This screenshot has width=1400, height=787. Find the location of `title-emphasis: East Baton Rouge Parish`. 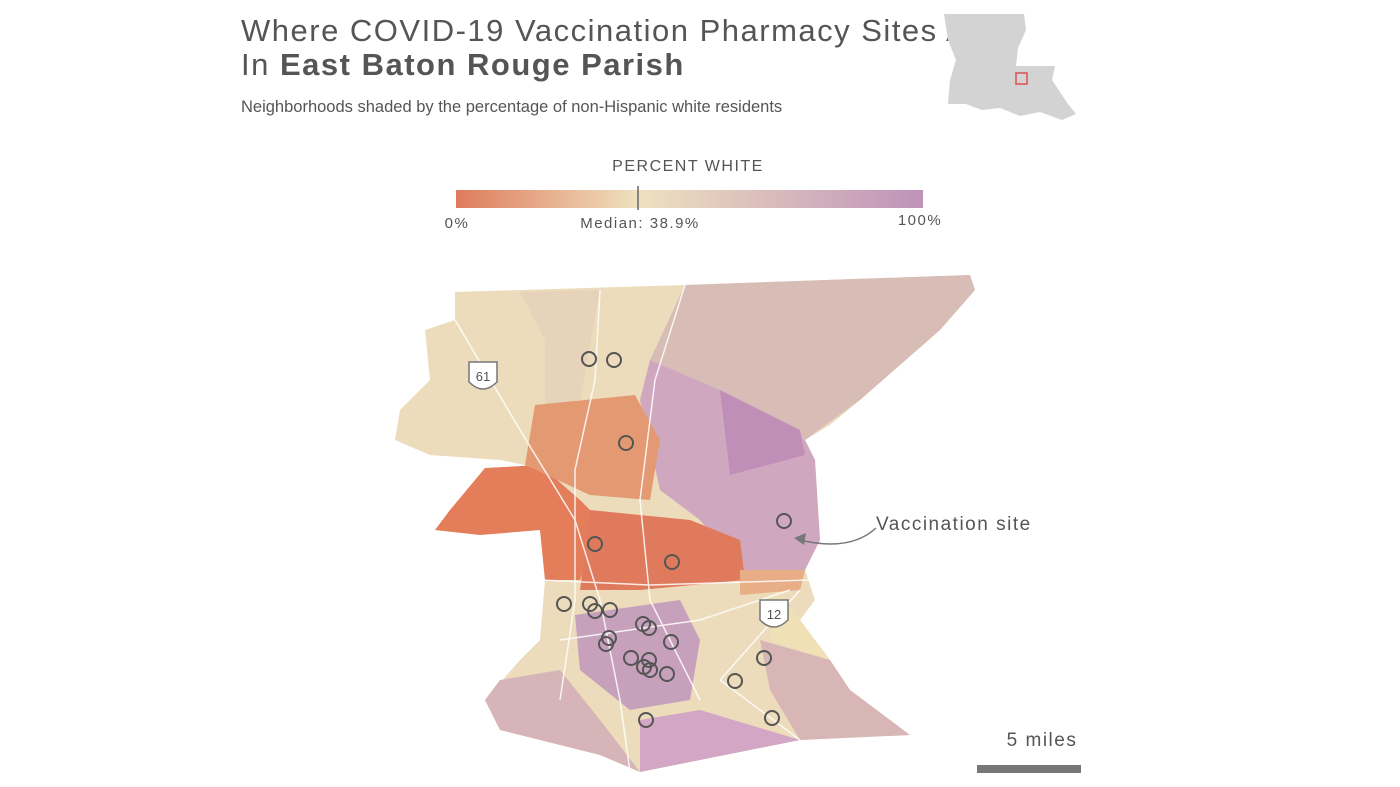

title-emphasis: East Baton Rouge Parish is located at coordinates (482, 64).